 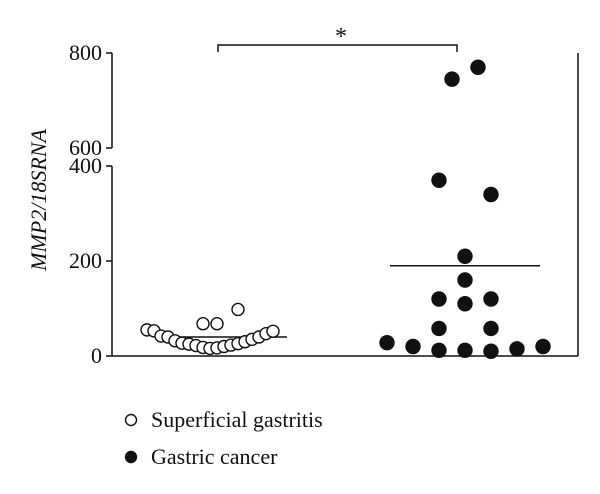 I want to click on y-tick-label: 800, so click(x=85, y=52).